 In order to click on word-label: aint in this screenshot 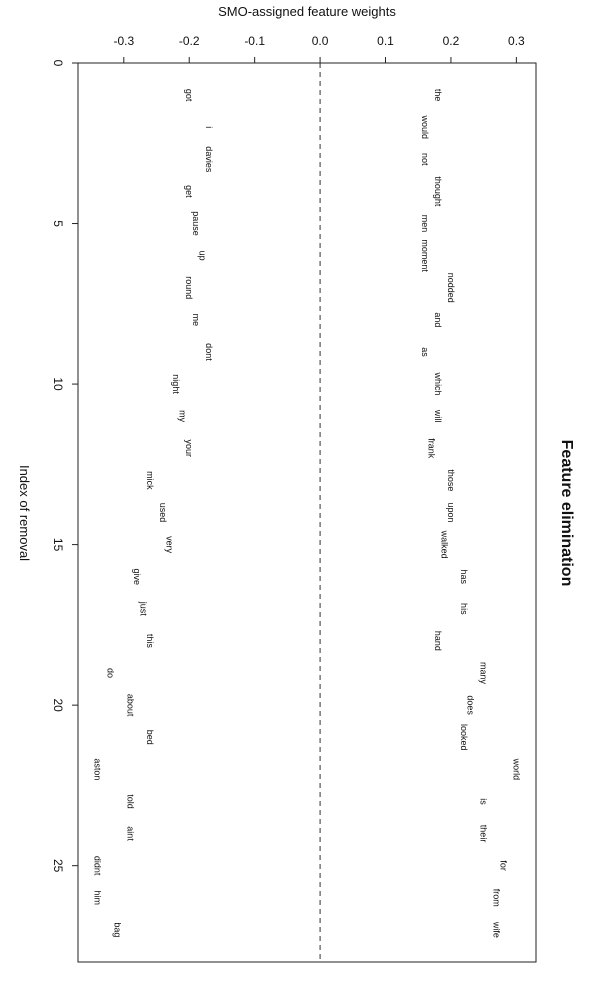, I will do `click(130, 833)`.